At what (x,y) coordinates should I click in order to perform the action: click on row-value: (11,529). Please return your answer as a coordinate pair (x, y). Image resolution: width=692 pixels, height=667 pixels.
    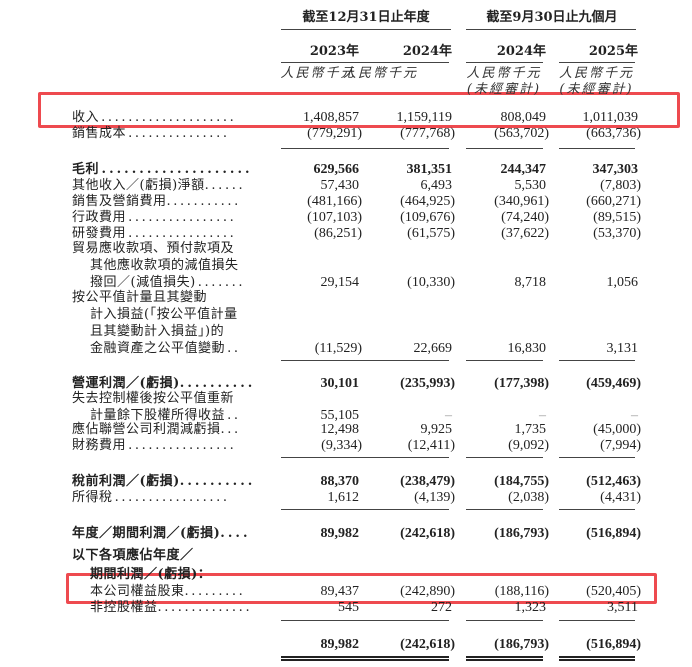
    Looking at the image, I should click on (338, 348).